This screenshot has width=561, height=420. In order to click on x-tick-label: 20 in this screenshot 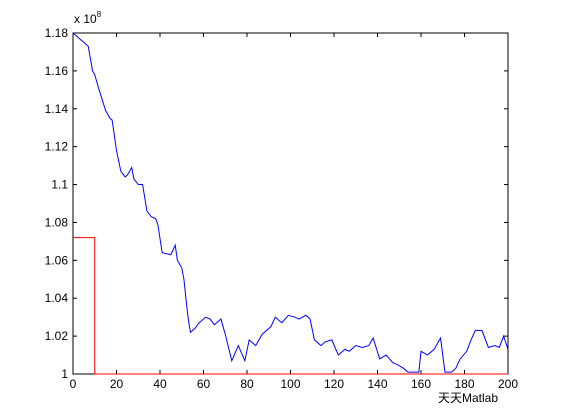, I will do `click(117, 384)`.